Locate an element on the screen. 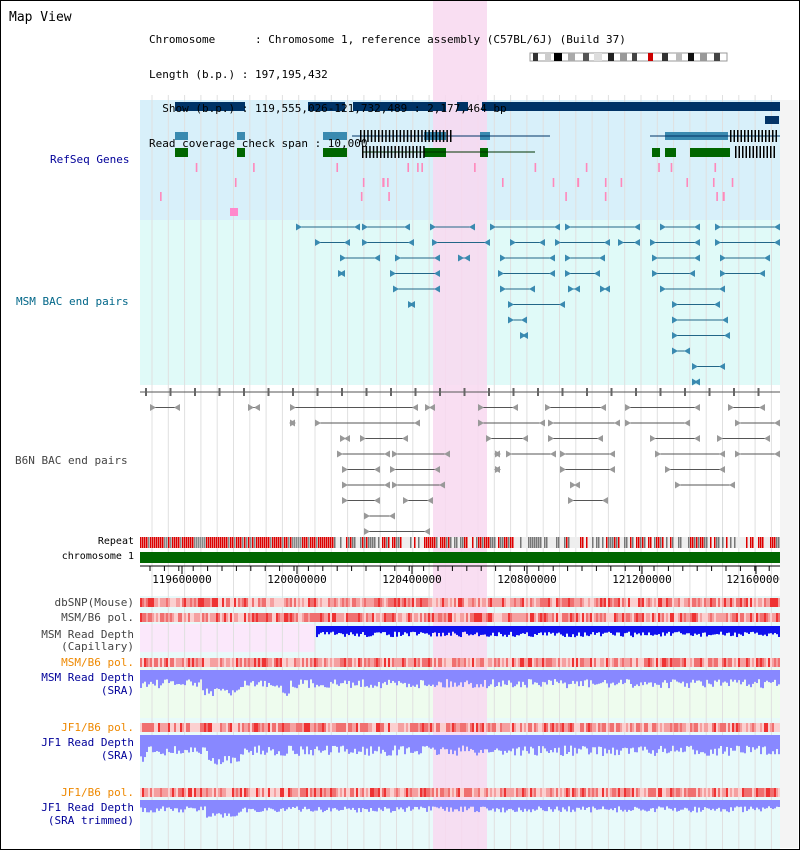  track-label-dbsnp: dbSNP(Mouse) is located at coordinates (94, 602).